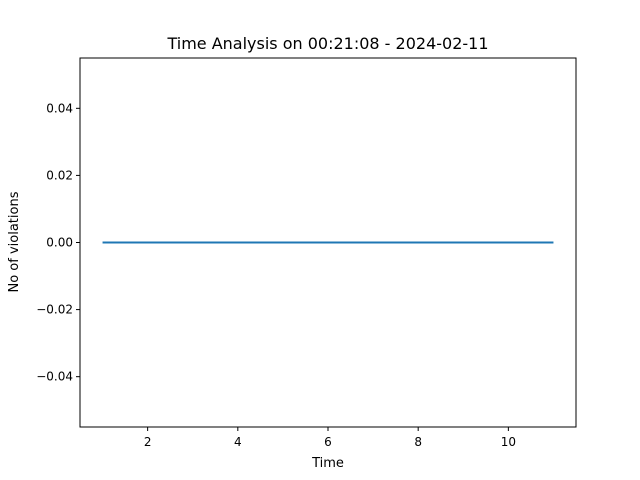 This screenshot has width=640, height=480. I want to click on x-axis-ticks: 2 4 6 8 10, so click(330, 438).